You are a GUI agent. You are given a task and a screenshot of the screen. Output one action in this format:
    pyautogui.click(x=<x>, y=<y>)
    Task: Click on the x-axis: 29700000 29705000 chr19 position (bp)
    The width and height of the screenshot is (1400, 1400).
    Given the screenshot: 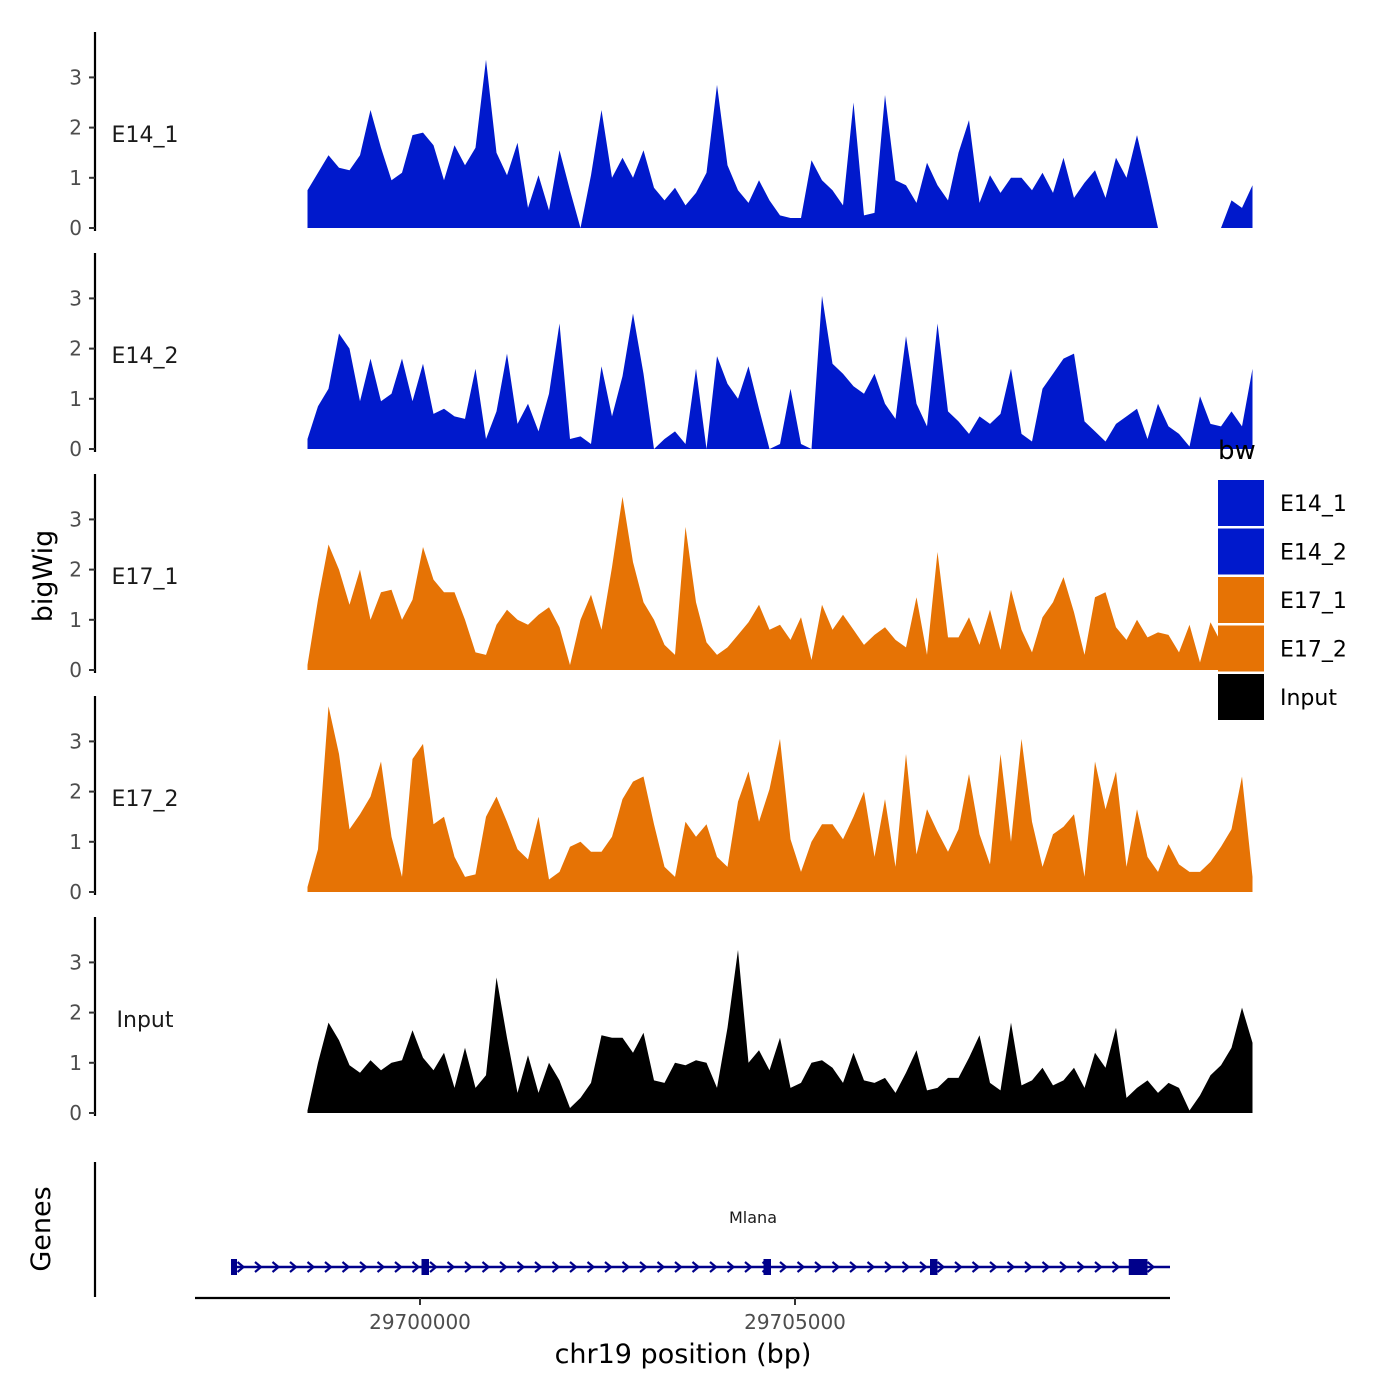 What is the action you would take?
    pyautogui.click(x=682, y=1333)
    